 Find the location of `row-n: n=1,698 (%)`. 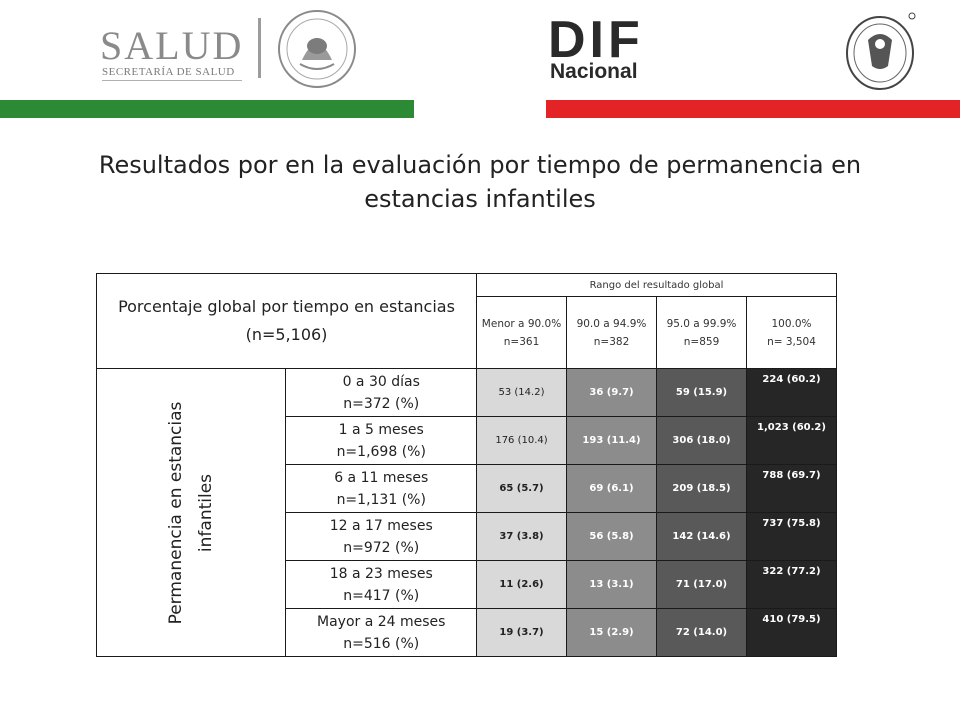

row-n: n=1,698 (%) is located at coordinates (381, 451).